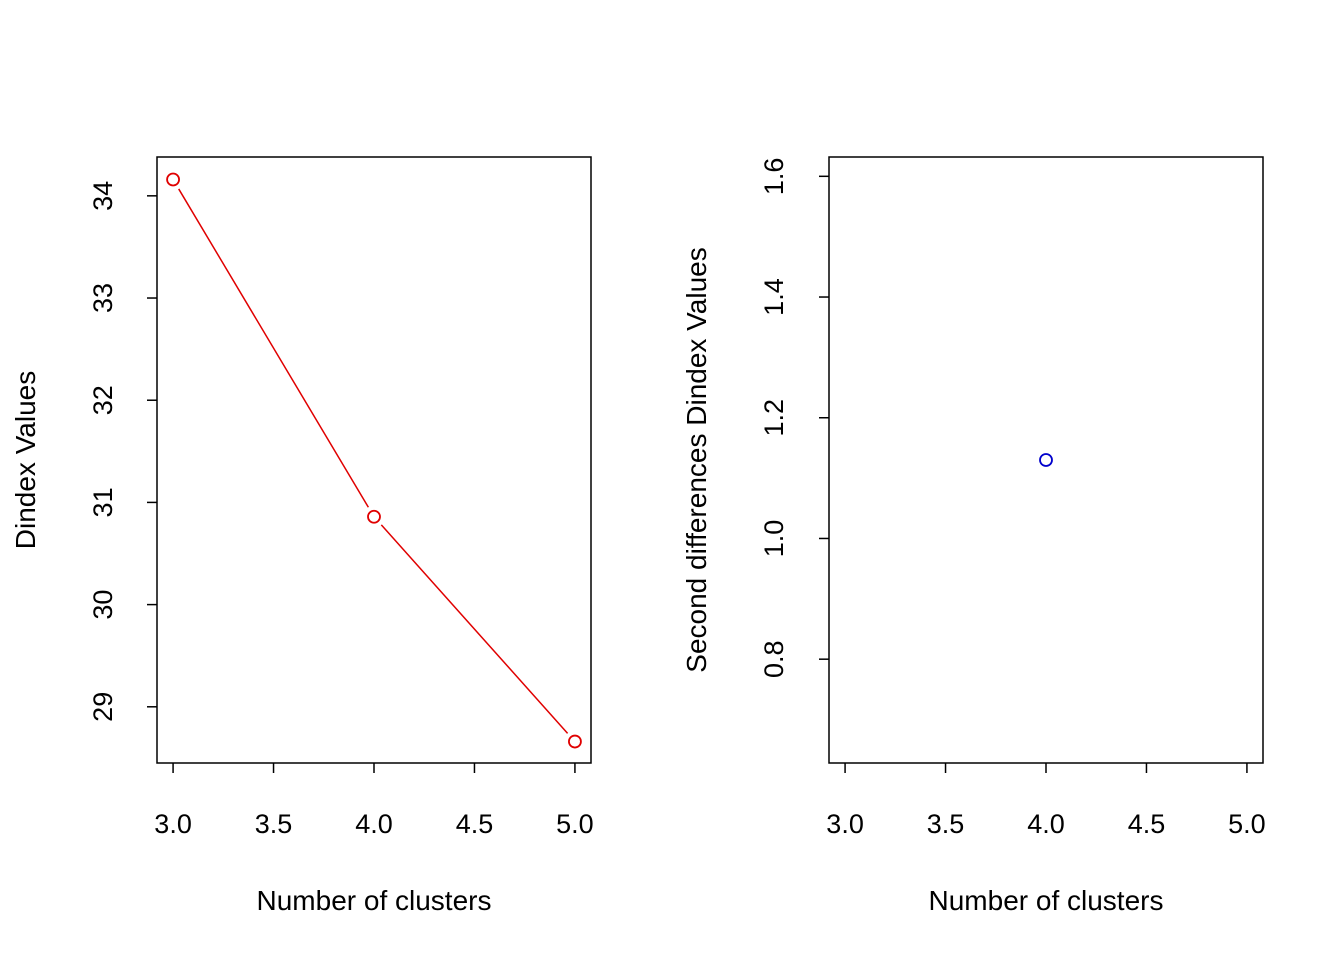  I want to click on y-tick-label: 34, so click(103, 196).